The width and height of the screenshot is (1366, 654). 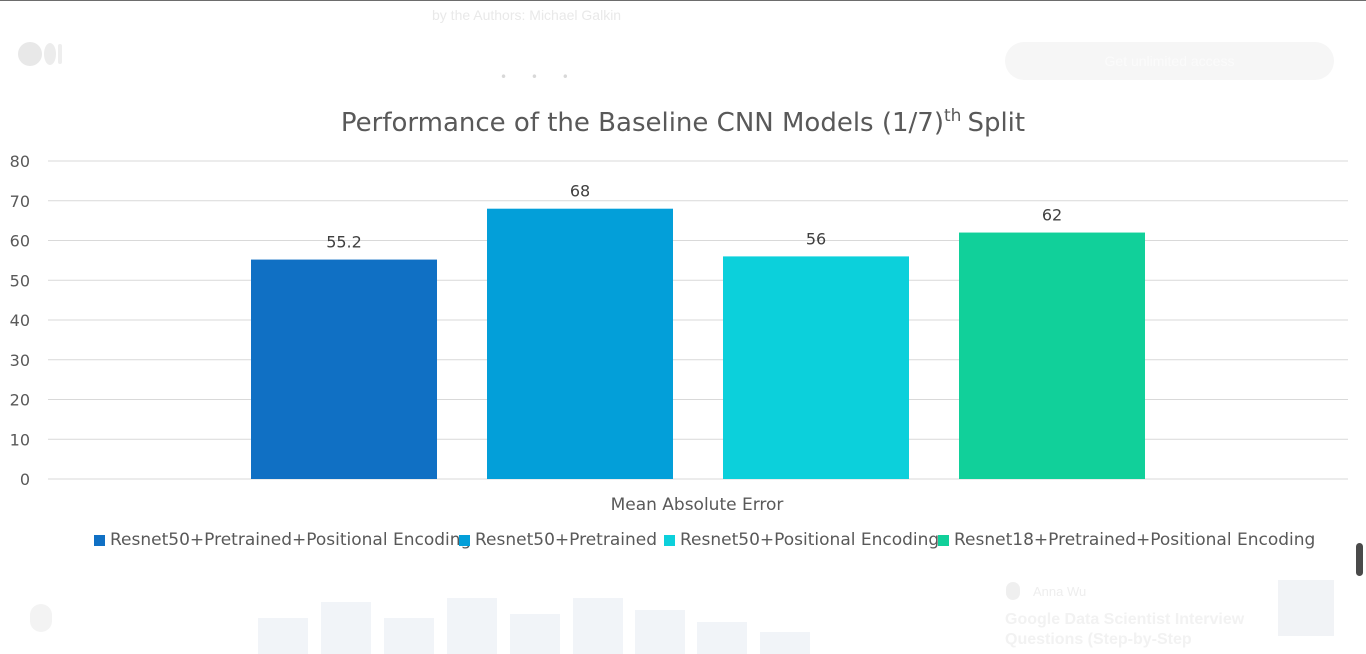 I want to click on related-author-name: Anna Wu, so click(x=1060, y=591).